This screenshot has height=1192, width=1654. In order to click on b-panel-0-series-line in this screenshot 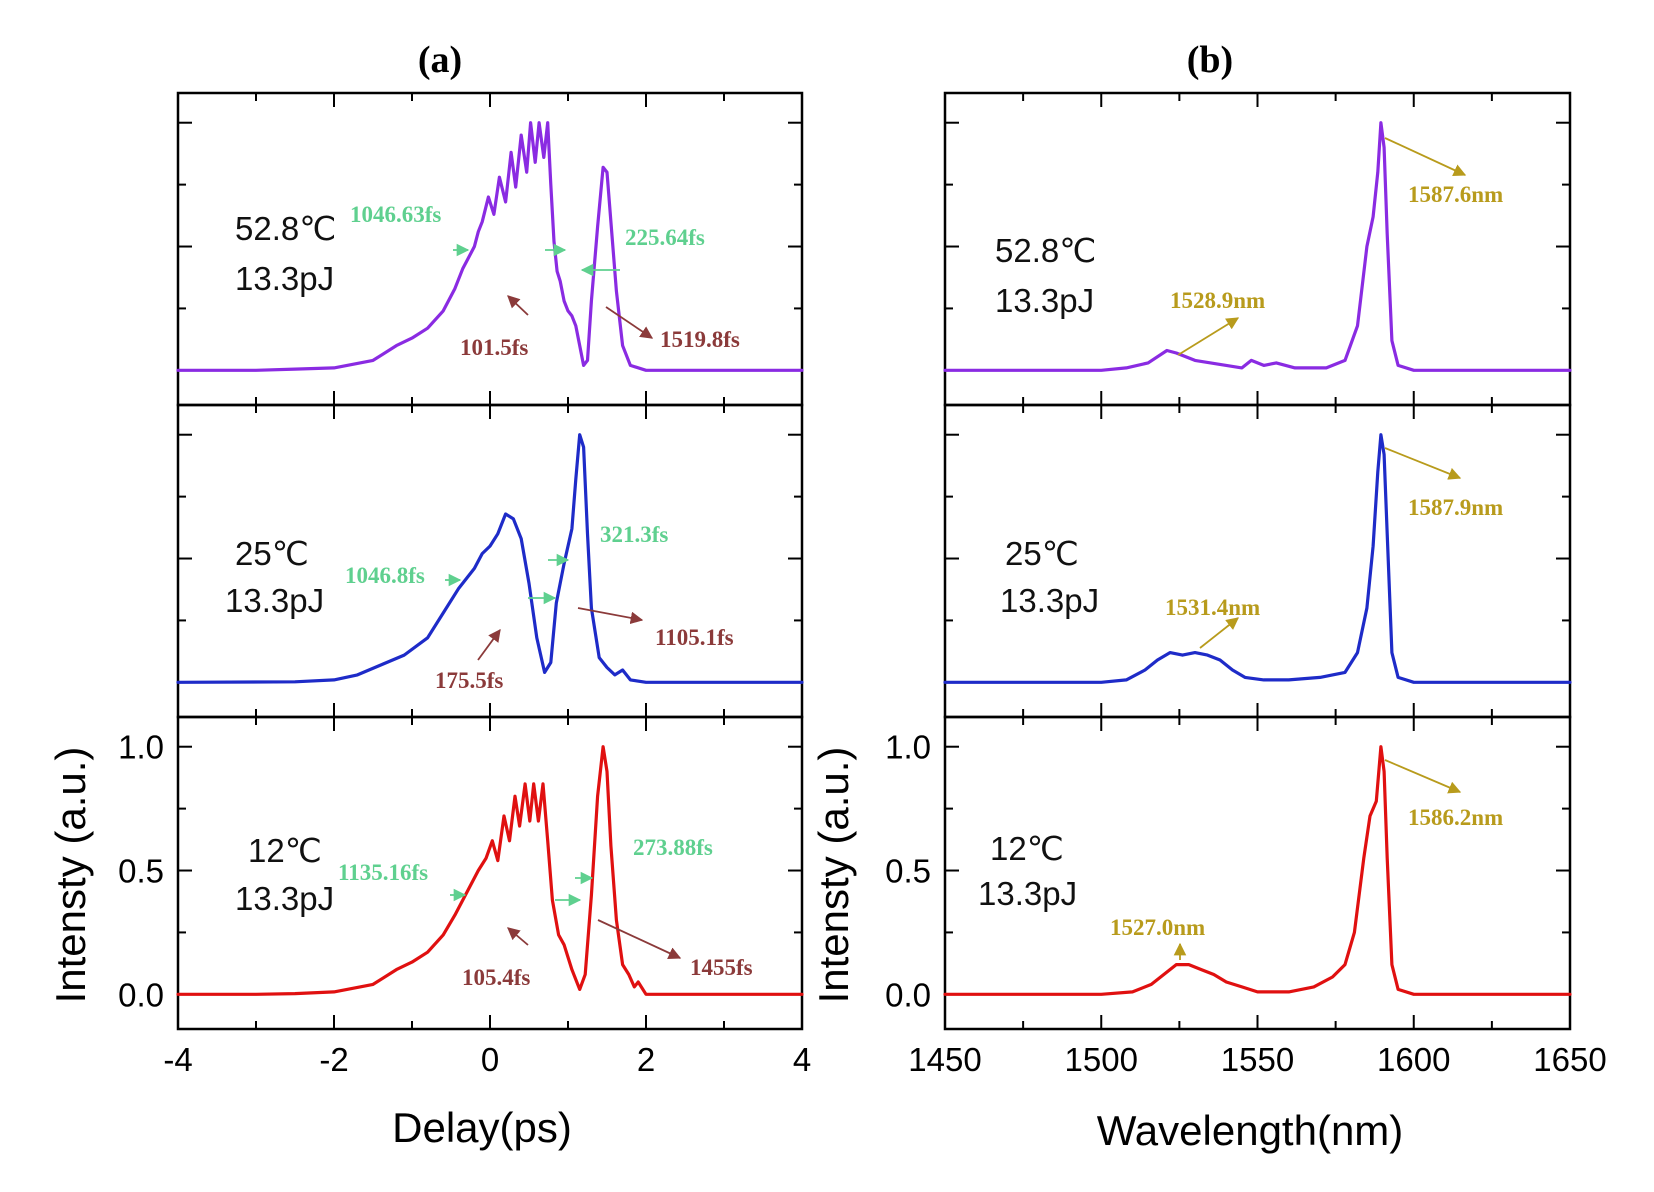, I will do `click(1257, 246)`.